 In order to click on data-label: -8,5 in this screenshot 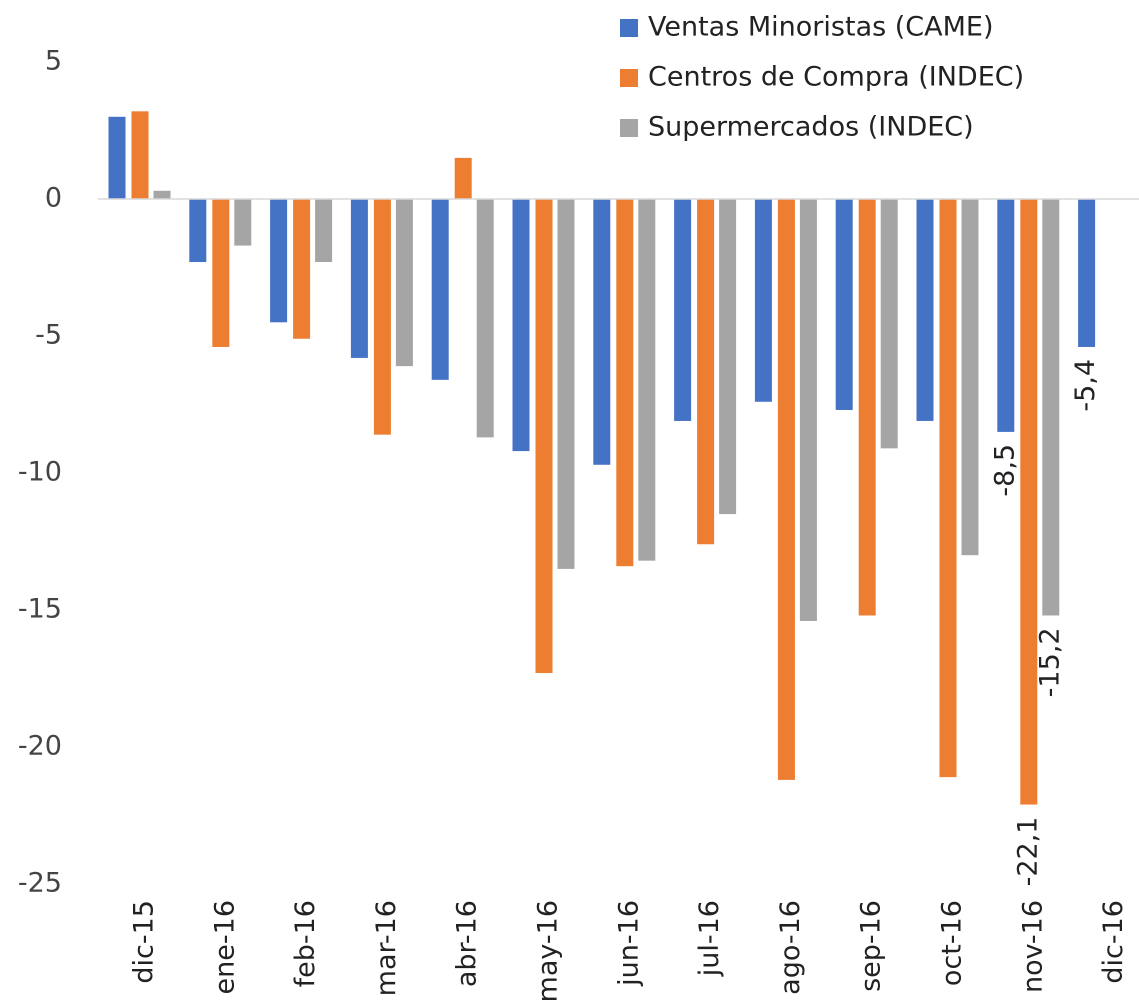, I will do `click(1004, 470)`.